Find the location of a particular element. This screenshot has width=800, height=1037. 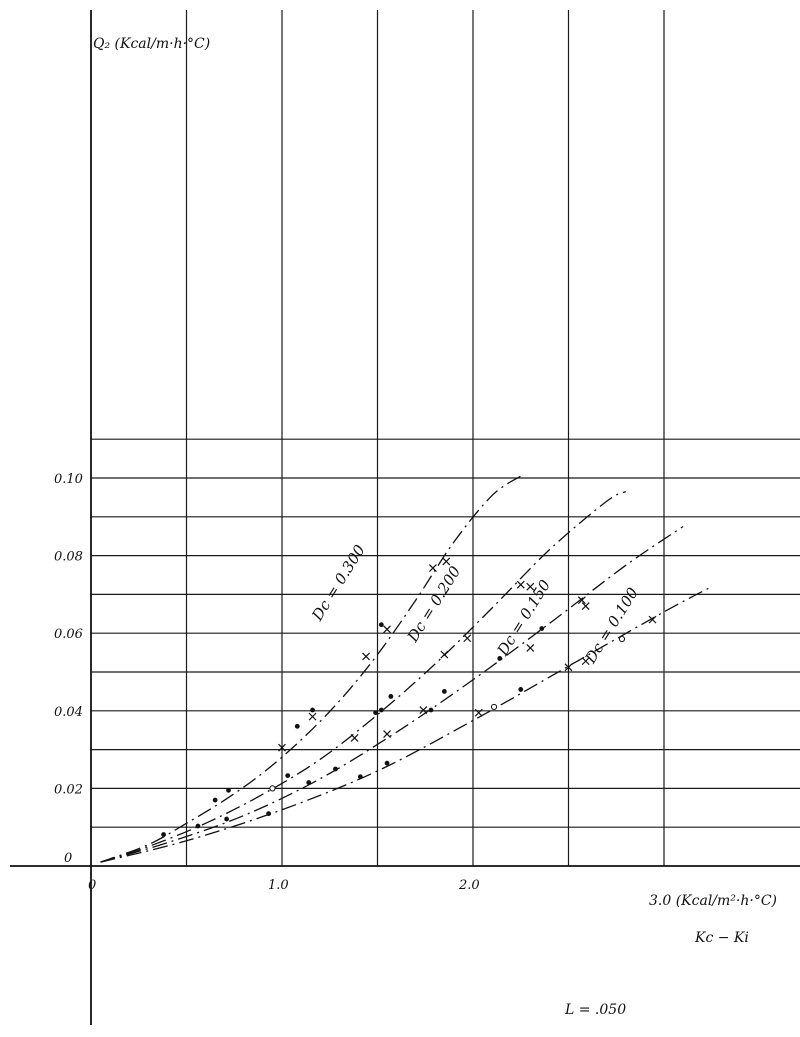

y-axis-label: Q₂ (Kcal/m·h·°C) is located at coordinates (151, 44).